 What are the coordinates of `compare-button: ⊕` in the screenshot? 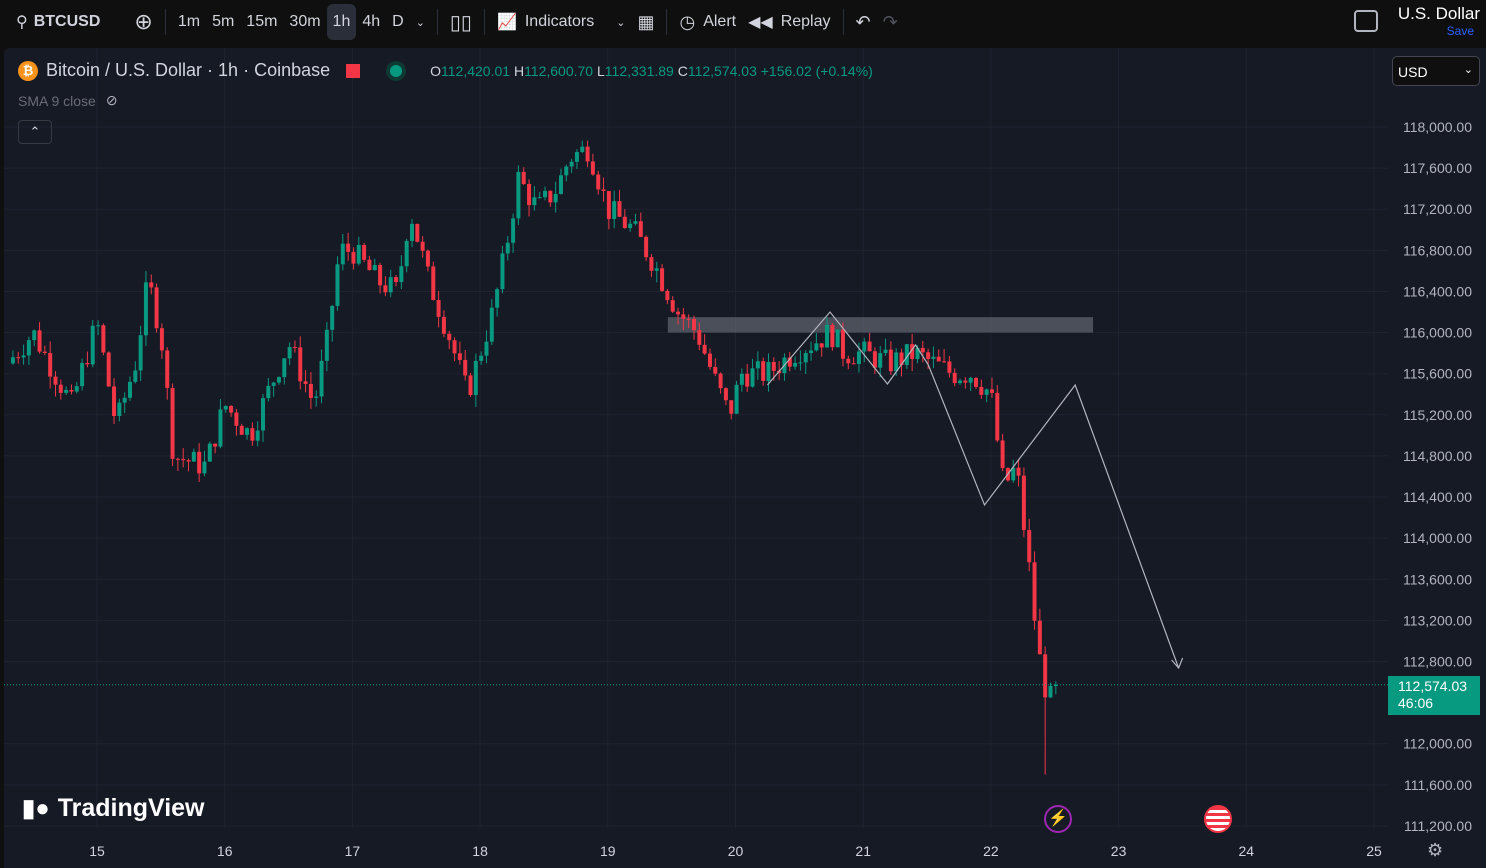 It's located at (143, 22).